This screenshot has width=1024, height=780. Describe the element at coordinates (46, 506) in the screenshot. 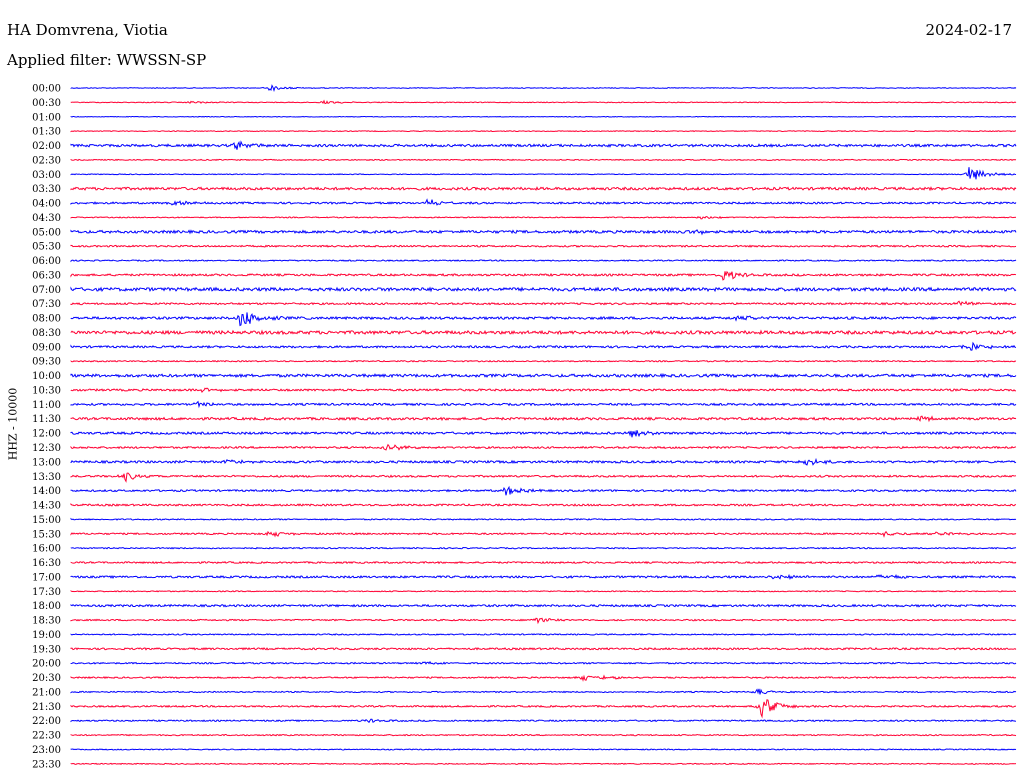

I see `row-time-label: 14:30` at that location.